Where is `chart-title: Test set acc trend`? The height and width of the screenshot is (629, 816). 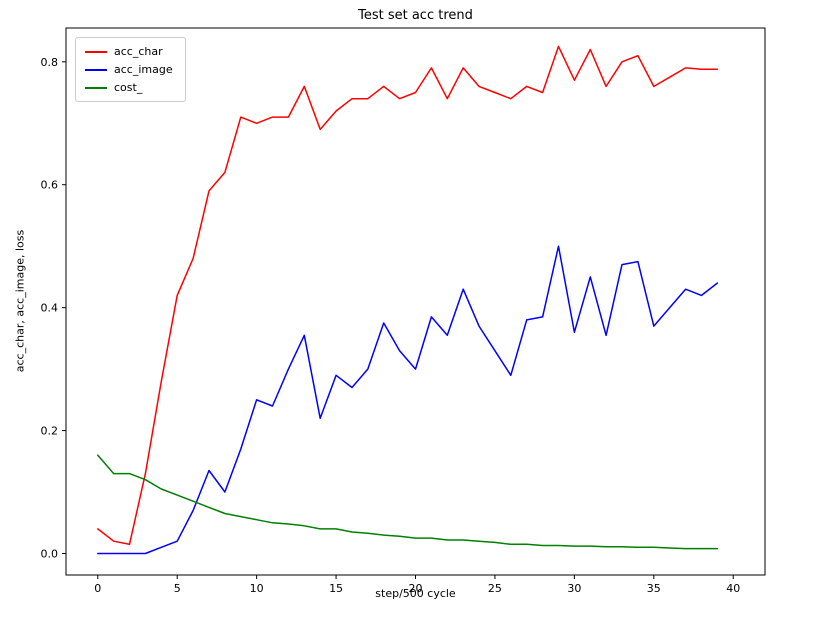 chart-title: Test set acc trend is located at coordinates (415, 15).